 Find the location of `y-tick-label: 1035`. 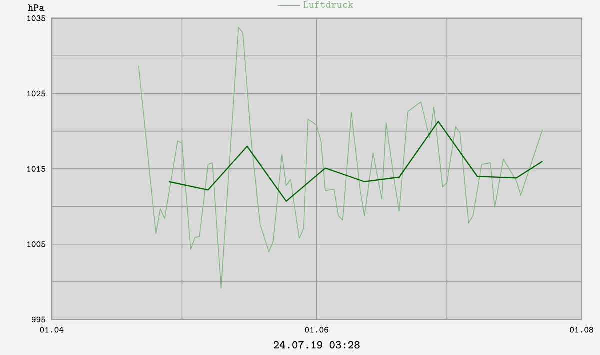

y-tick-label: 1035 is located at coordinates (37, 18).